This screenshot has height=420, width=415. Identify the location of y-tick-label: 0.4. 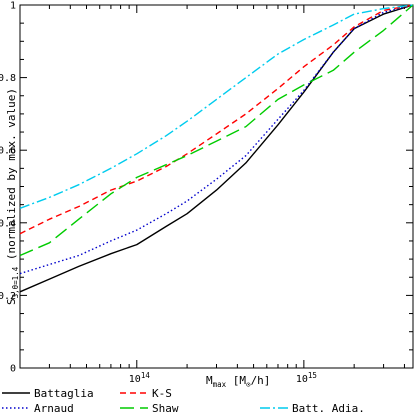
(8, 223).